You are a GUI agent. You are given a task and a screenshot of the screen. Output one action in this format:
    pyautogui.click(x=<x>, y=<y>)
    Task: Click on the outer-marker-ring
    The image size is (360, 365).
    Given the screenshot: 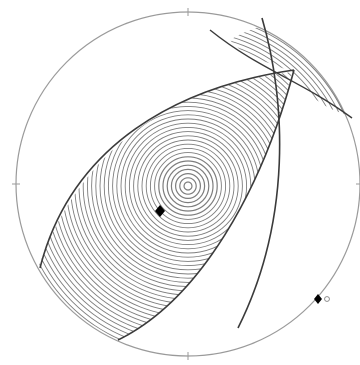 What is the action you would take?
    pyautogui.click(x=327, y=299)
    